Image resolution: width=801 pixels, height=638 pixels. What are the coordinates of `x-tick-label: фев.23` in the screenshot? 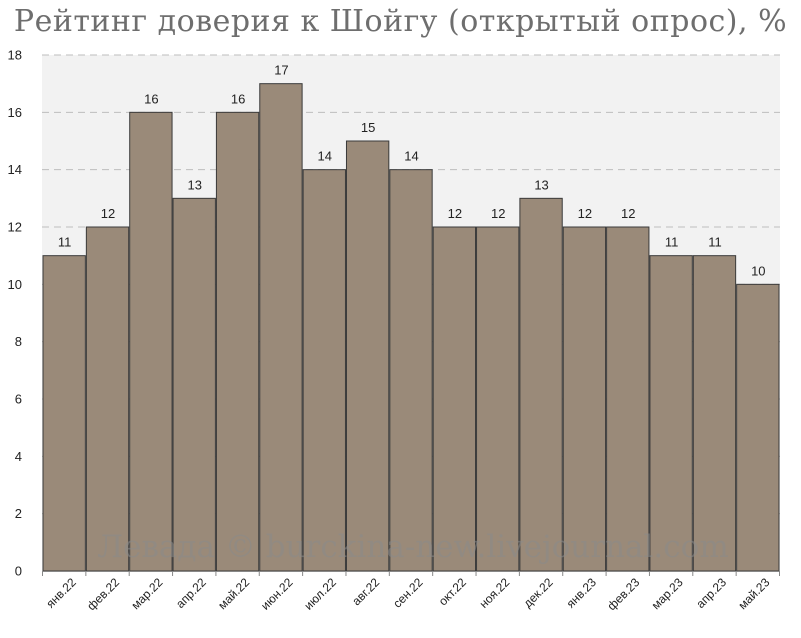 It's located at (623, 594).